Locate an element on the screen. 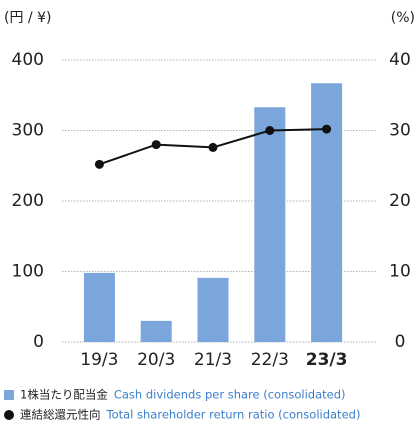 The height and width of the screenshot is (425, 419). x-tick-label: 22/3 is located at coordinates (270, 360).